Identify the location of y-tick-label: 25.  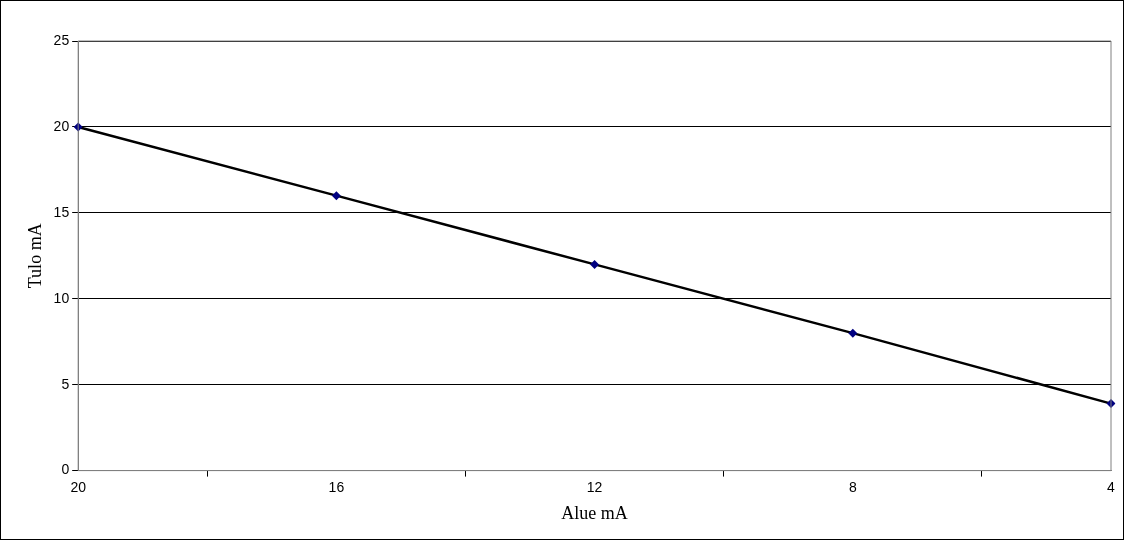
(61, 39).